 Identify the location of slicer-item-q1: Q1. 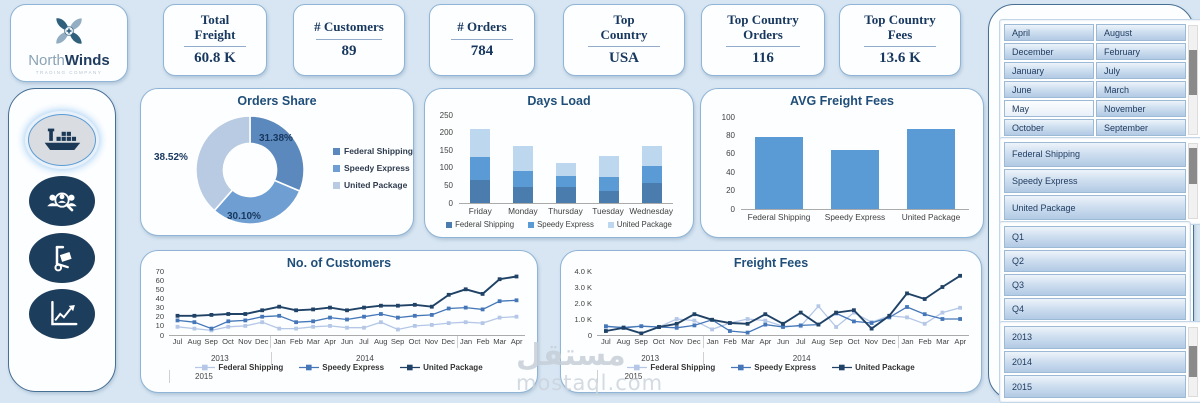
(1095, 237).